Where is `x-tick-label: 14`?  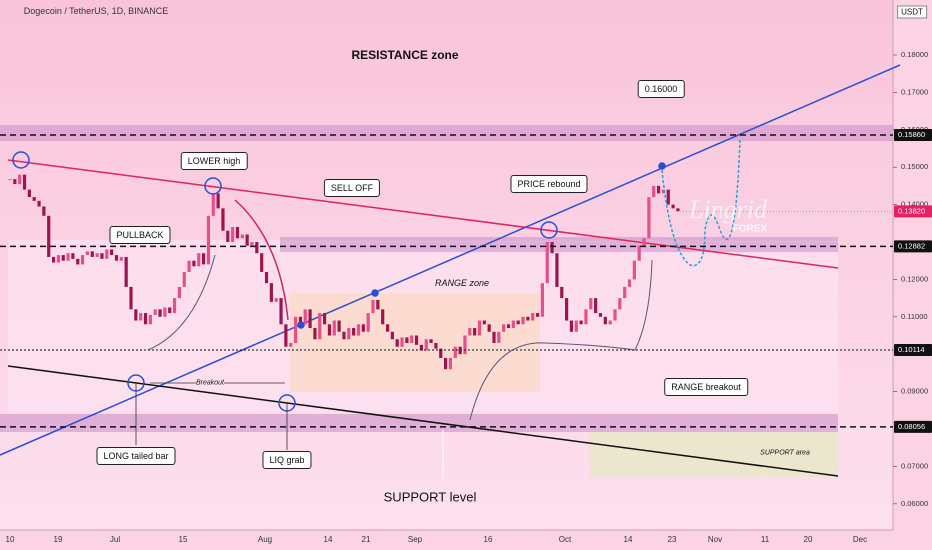
x-tick-label: 14 is located at coordinates (328, 539).